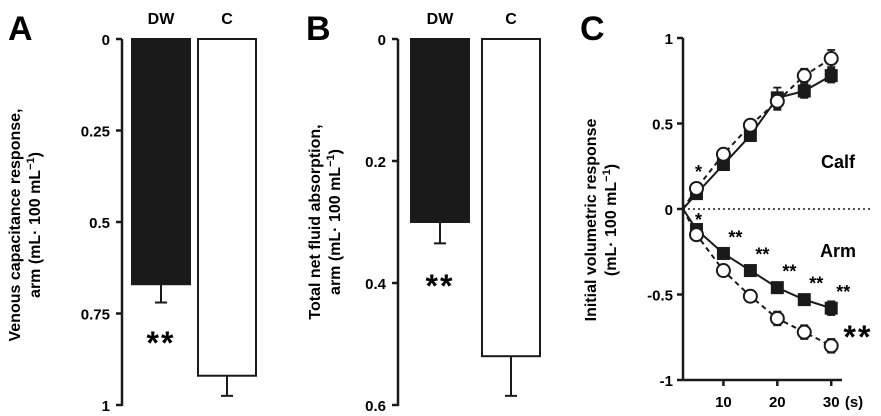 The height and width of the screenshot is (416, 881). Describe the element at coordinates (95, 315) in the screenshot. I see `panel-a-y-tick-label: 0.75` at that location.